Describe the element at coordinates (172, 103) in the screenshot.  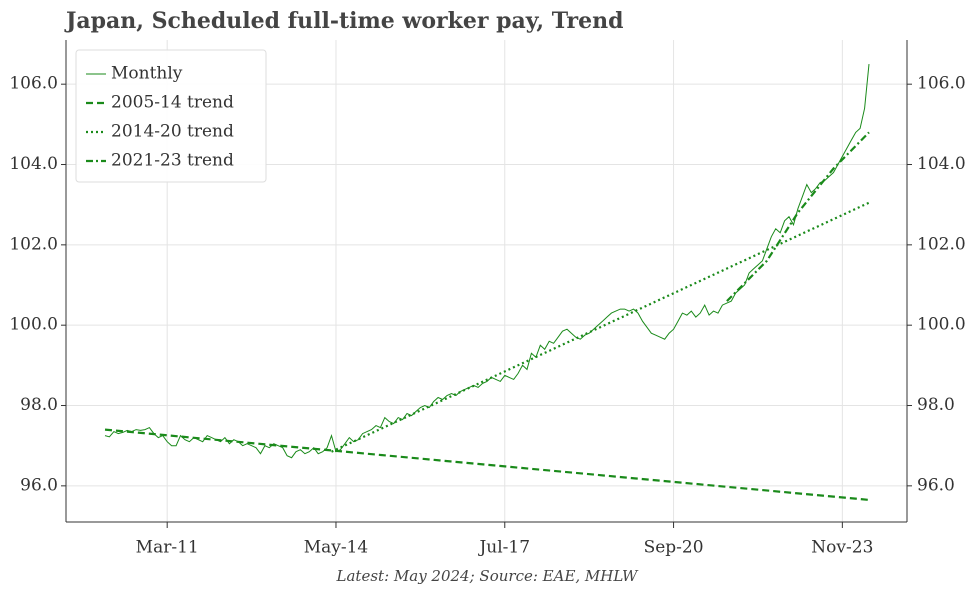
I see `legend-label: 2005-14 trend` at that location.